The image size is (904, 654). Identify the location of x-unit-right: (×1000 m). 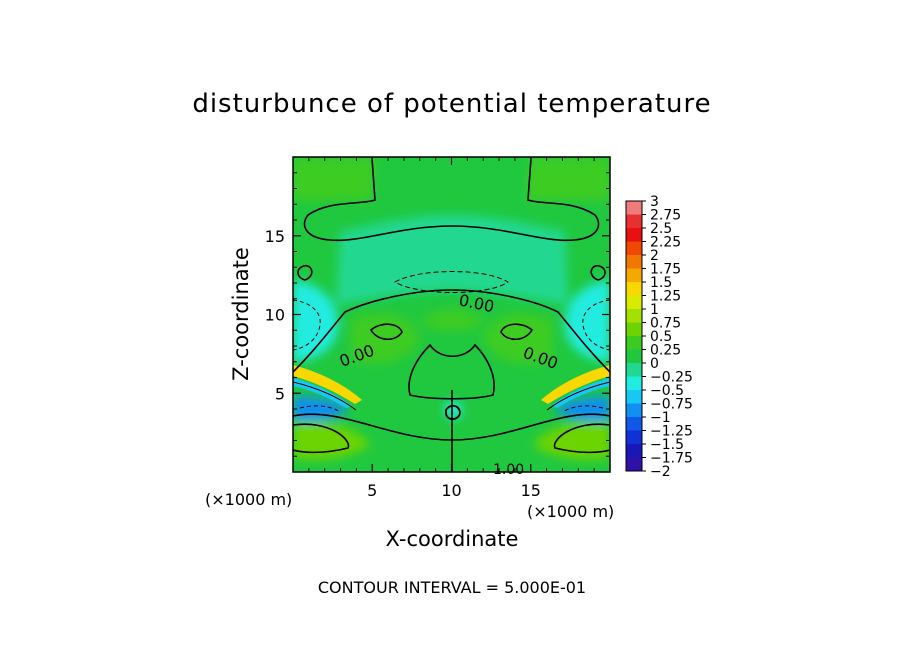
(570, 511).